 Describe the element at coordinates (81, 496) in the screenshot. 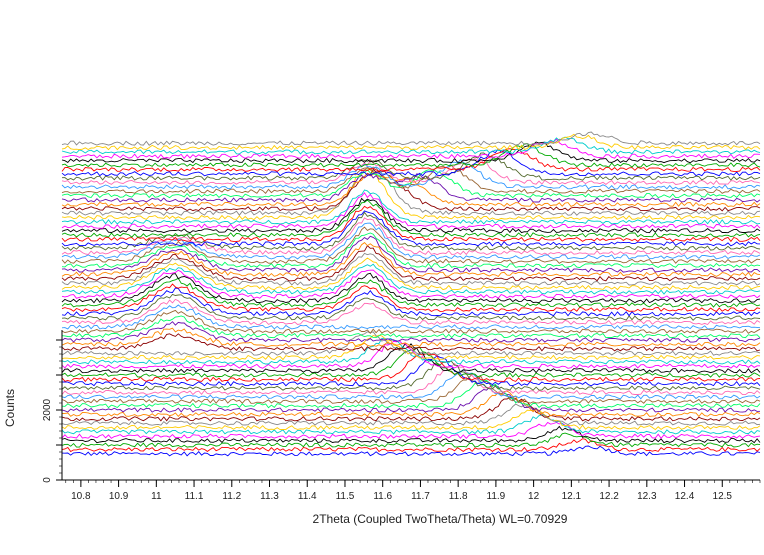

I see `x-tick-label: 10.8` at that location.